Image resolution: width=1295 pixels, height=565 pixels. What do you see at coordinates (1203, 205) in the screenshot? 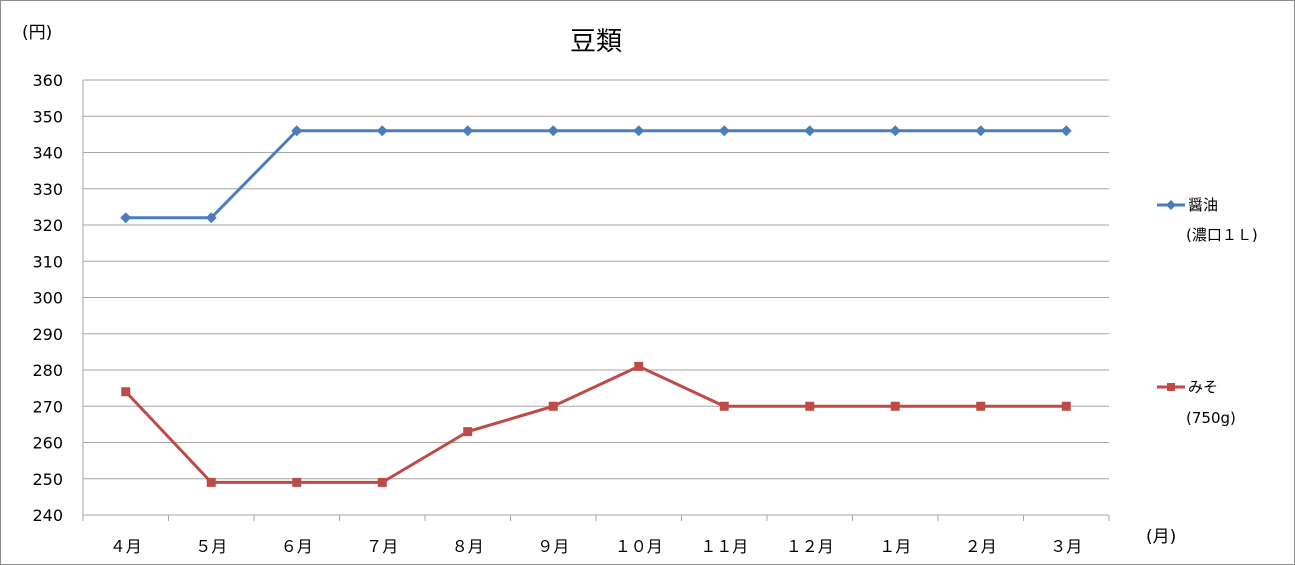
I see `legend-label-soy-sauce: 醤油` at bounding box center [1203, 205].